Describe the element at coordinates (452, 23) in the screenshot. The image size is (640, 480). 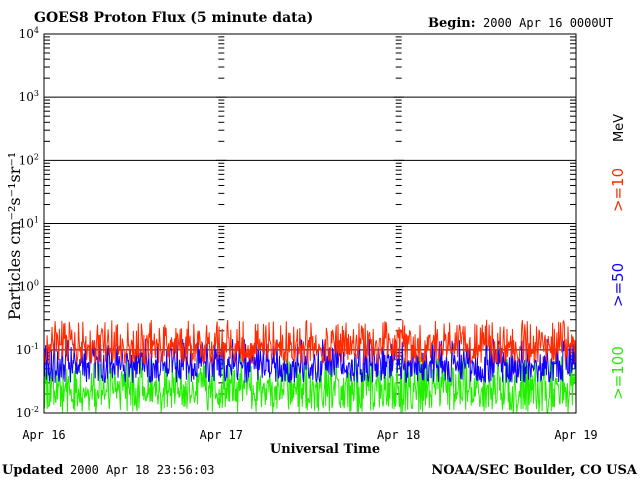
I see `begin-label: Begin:` at that location.